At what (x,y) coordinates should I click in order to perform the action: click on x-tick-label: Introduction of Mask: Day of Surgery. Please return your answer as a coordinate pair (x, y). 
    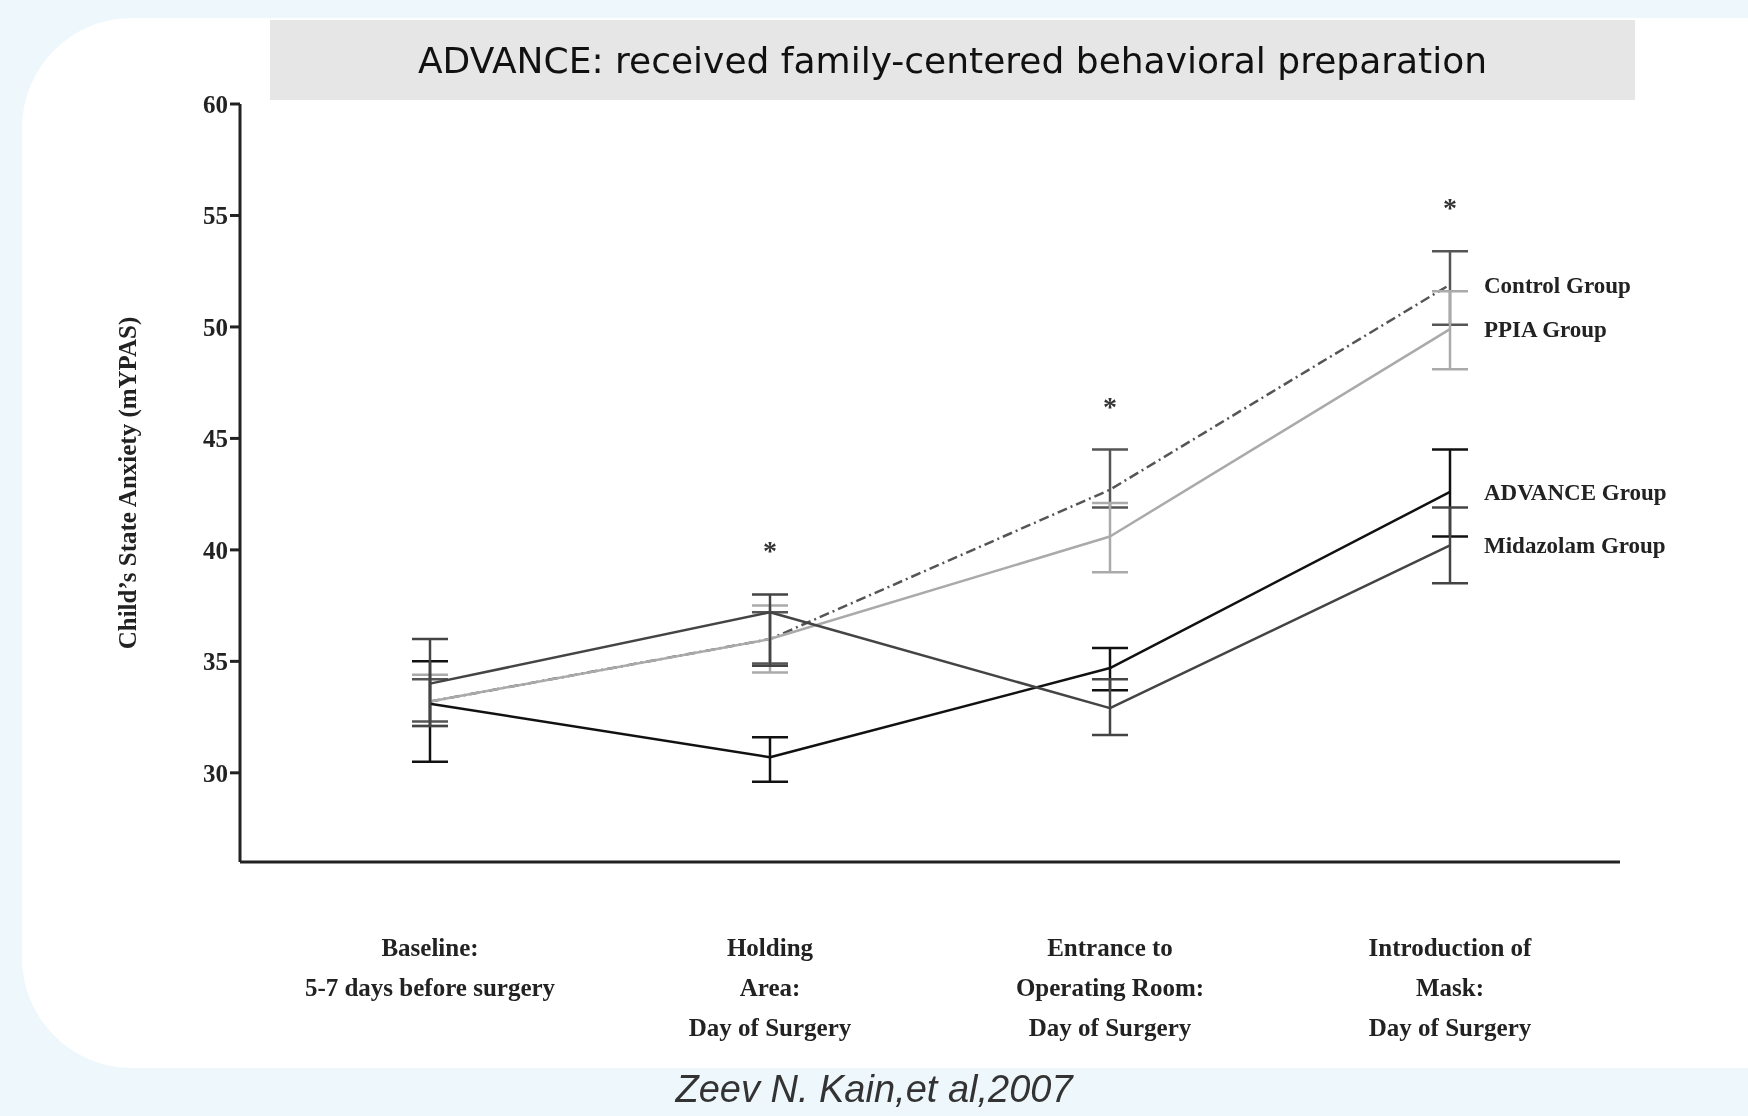
    Looking at the image, I should click on (1450, 987).